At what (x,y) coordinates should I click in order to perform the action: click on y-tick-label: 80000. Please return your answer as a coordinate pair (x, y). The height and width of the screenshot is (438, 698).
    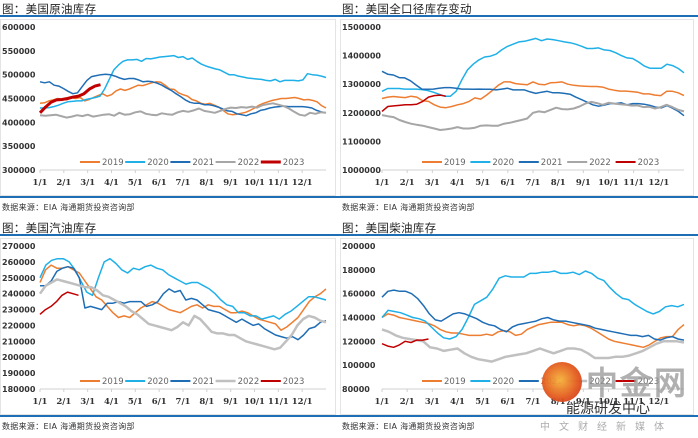
    Looking at the image, I should click on (356, 389).